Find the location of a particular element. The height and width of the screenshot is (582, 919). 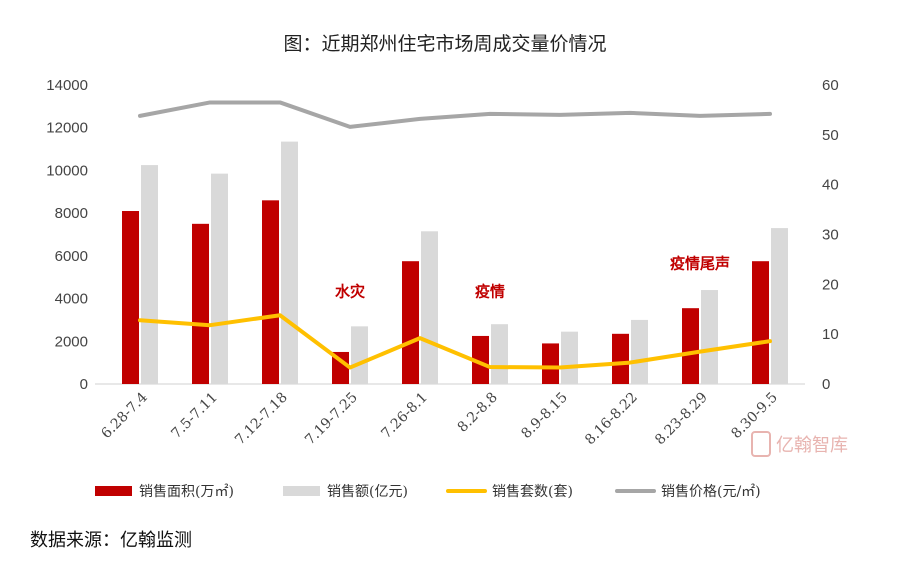

line-sales-price is located at coordinates (455, 114).